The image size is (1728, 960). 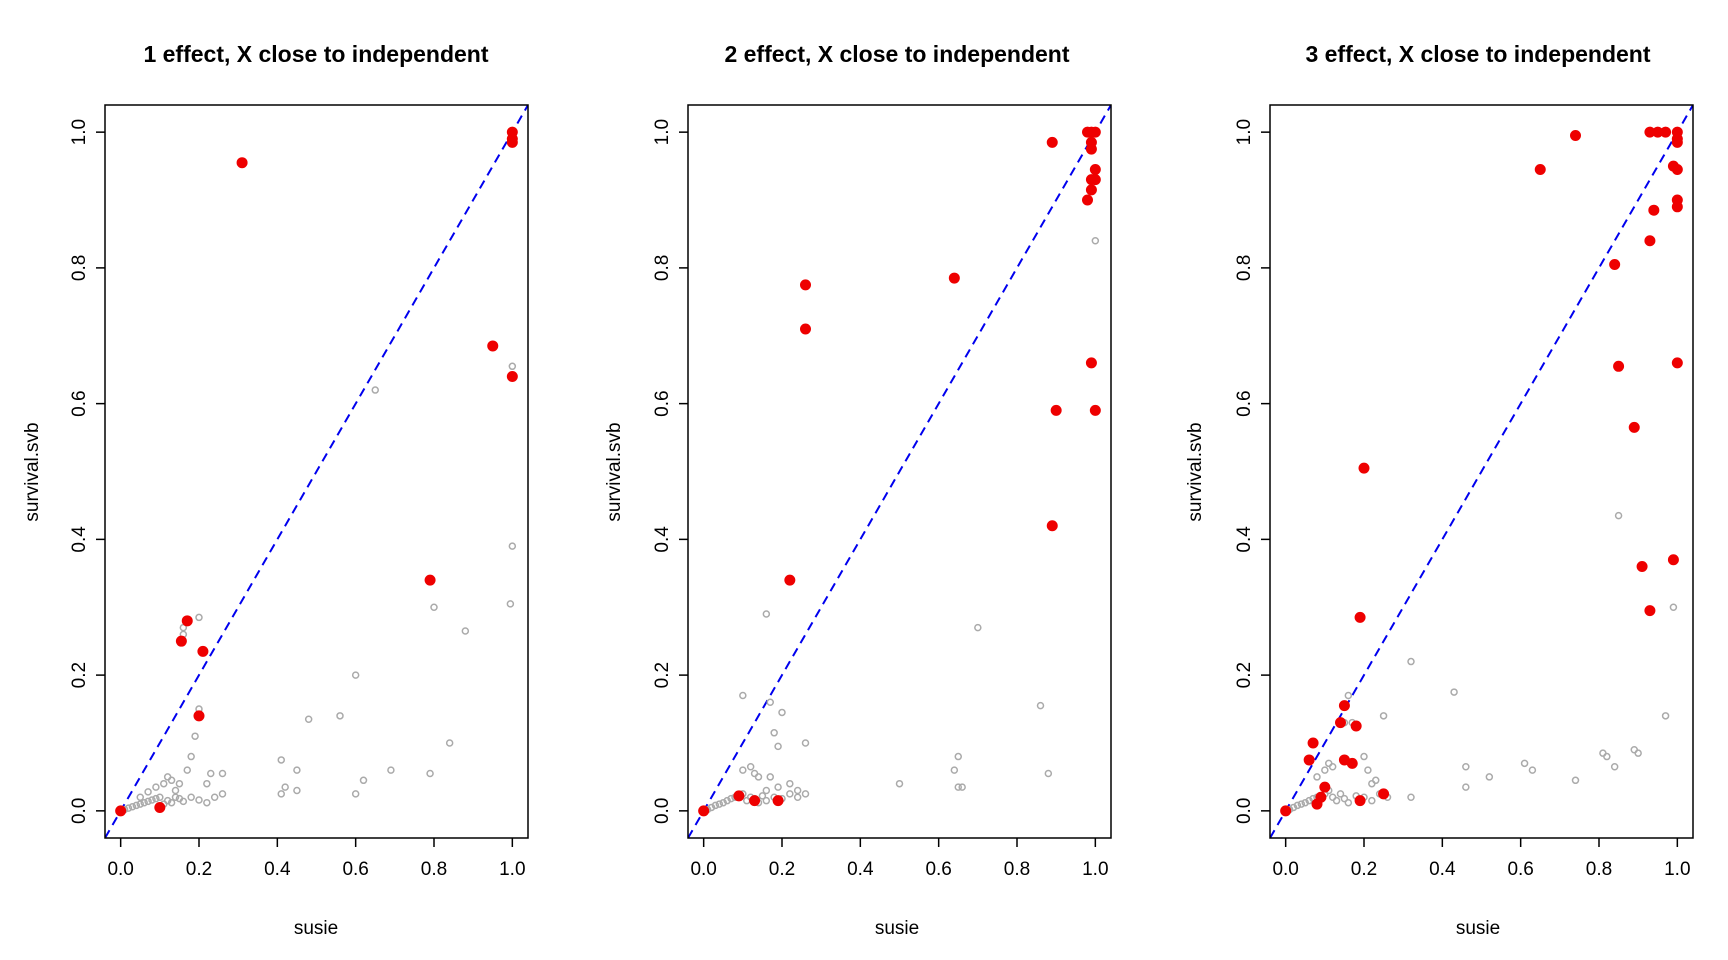 I want to click on panel-1-x-tick-label-5: 0.8, so click(x=434, y=869).